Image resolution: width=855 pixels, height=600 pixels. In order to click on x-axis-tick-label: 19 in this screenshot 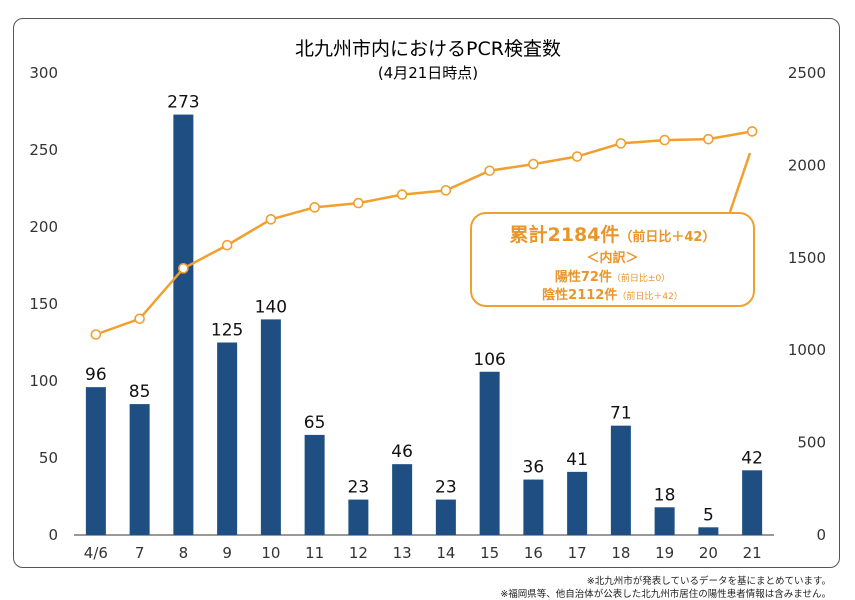, I will do `click(664, 553)`.